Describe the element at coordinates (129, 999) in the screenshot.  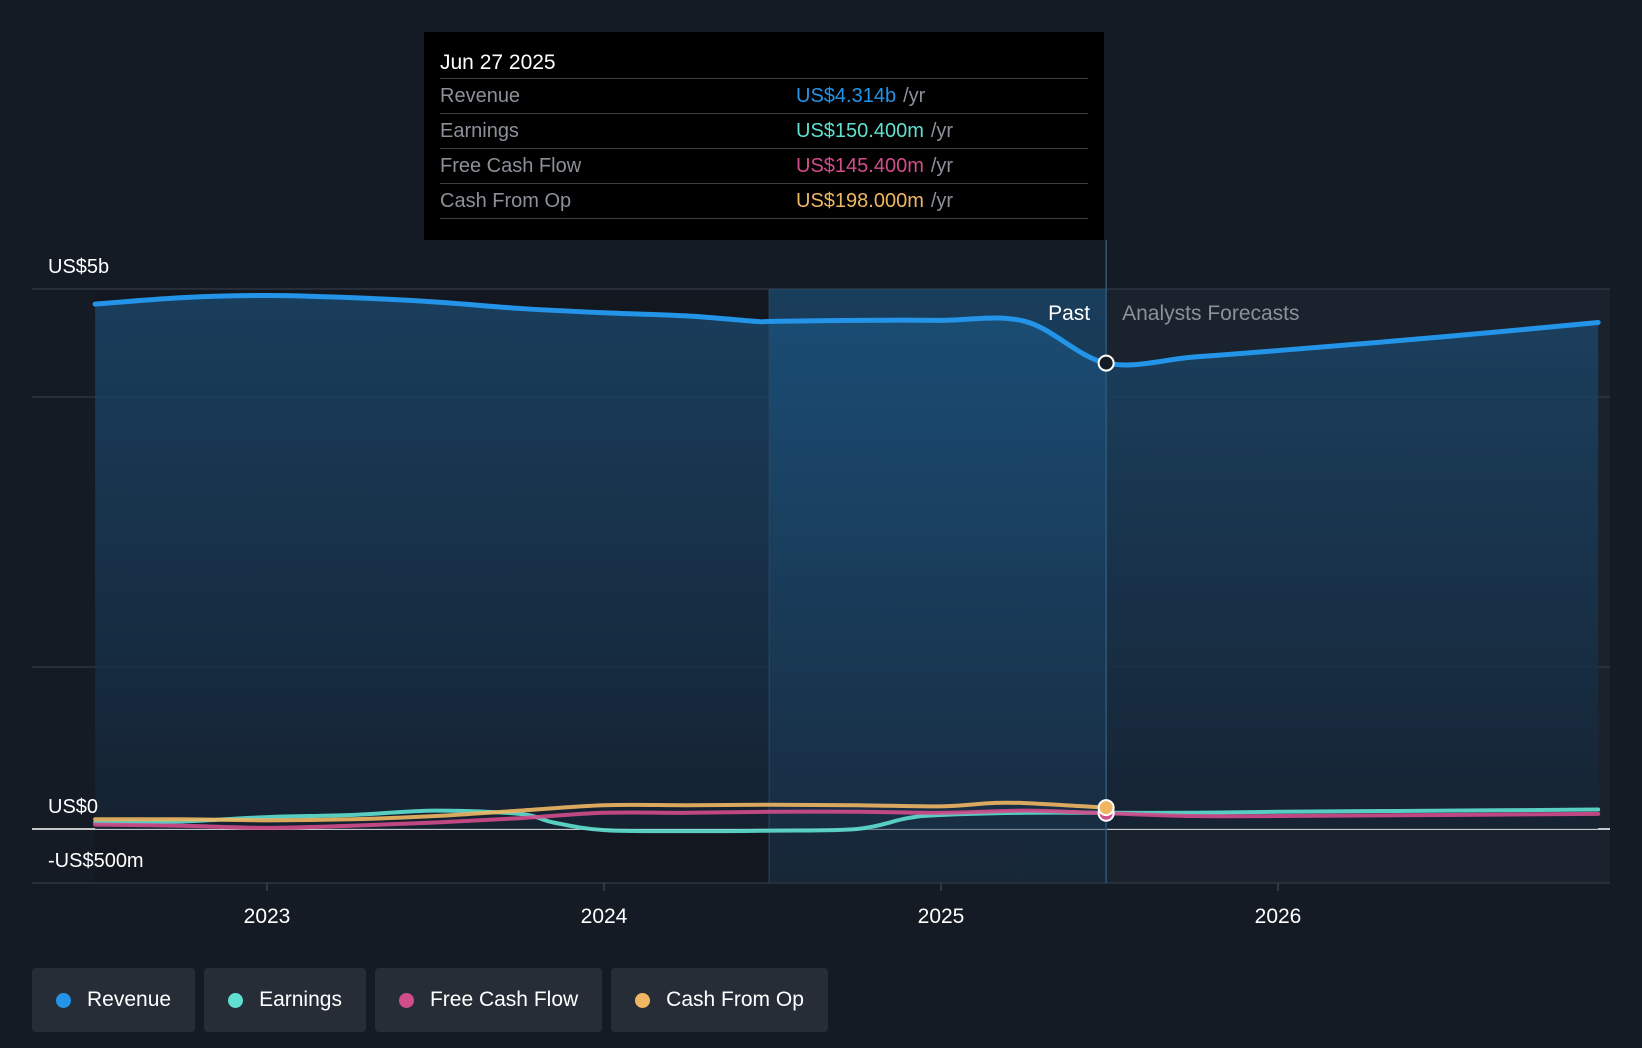
I see `legend-label: Revenue` at that location.